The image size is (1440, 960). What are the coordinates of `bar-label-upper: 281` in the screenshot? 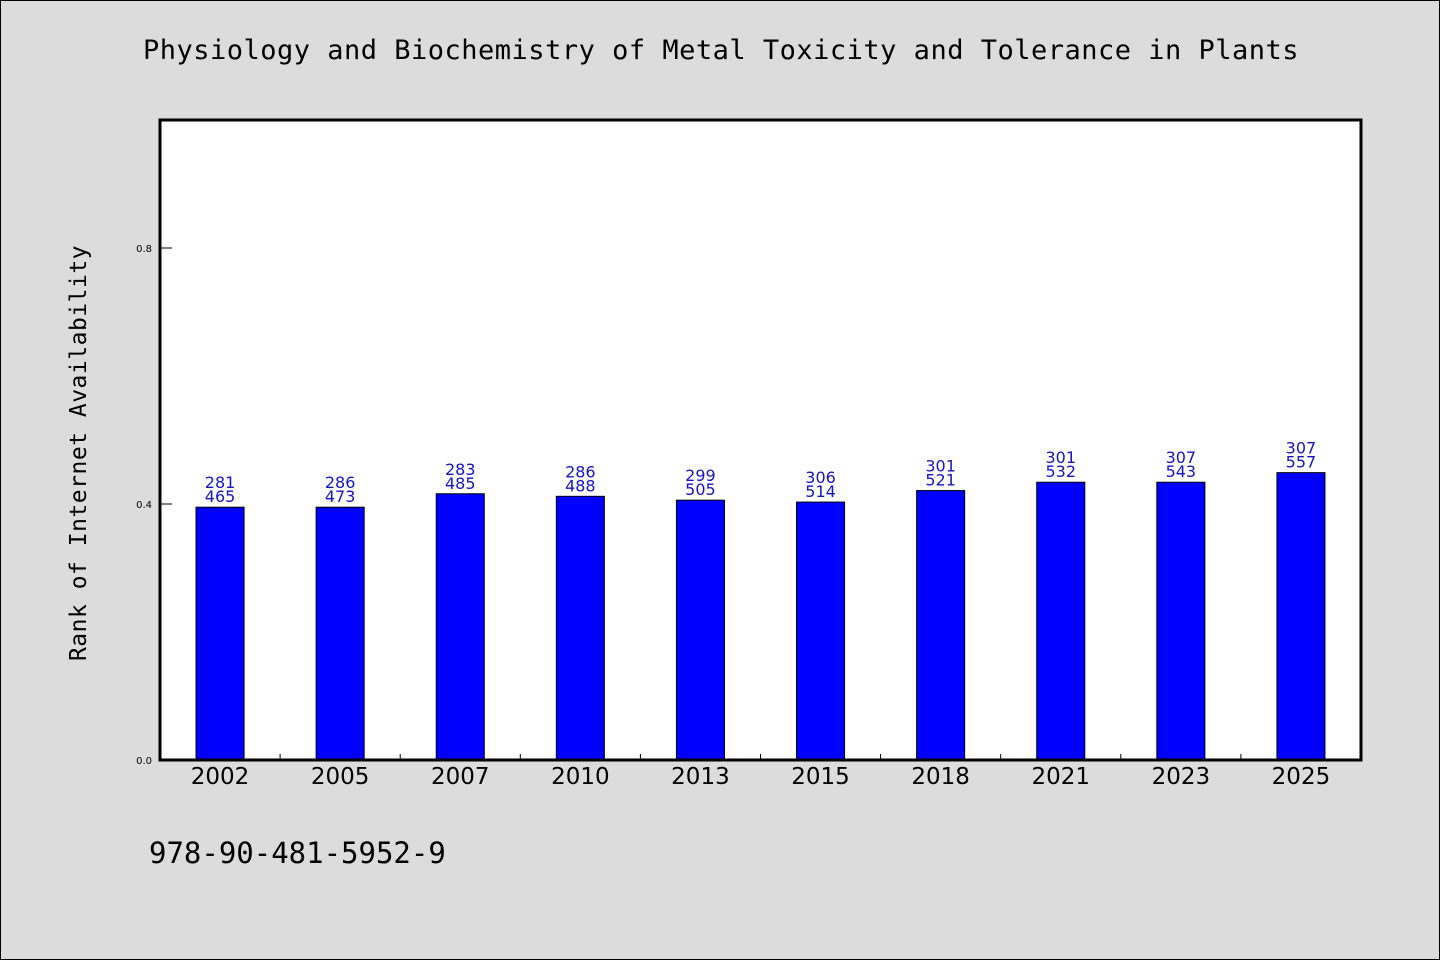 It's located at (220, 482).